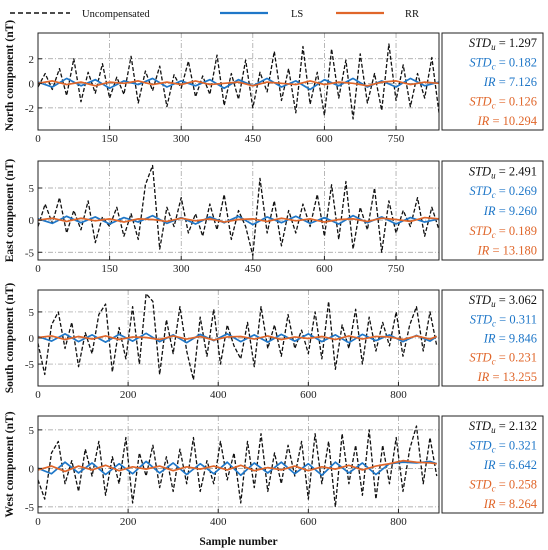  What do you see at coordinates (503, 301) in the screenshot?
I see `stat-std-u: STDu = 3.062` at bounding box center [503, 301].